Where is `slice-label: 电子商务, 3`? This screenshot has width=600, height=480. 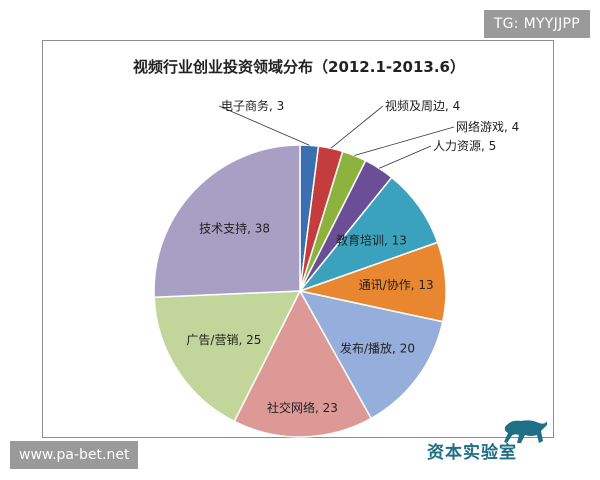
slice-label: 电子商务, 3 is located at coordinates (252, 105).